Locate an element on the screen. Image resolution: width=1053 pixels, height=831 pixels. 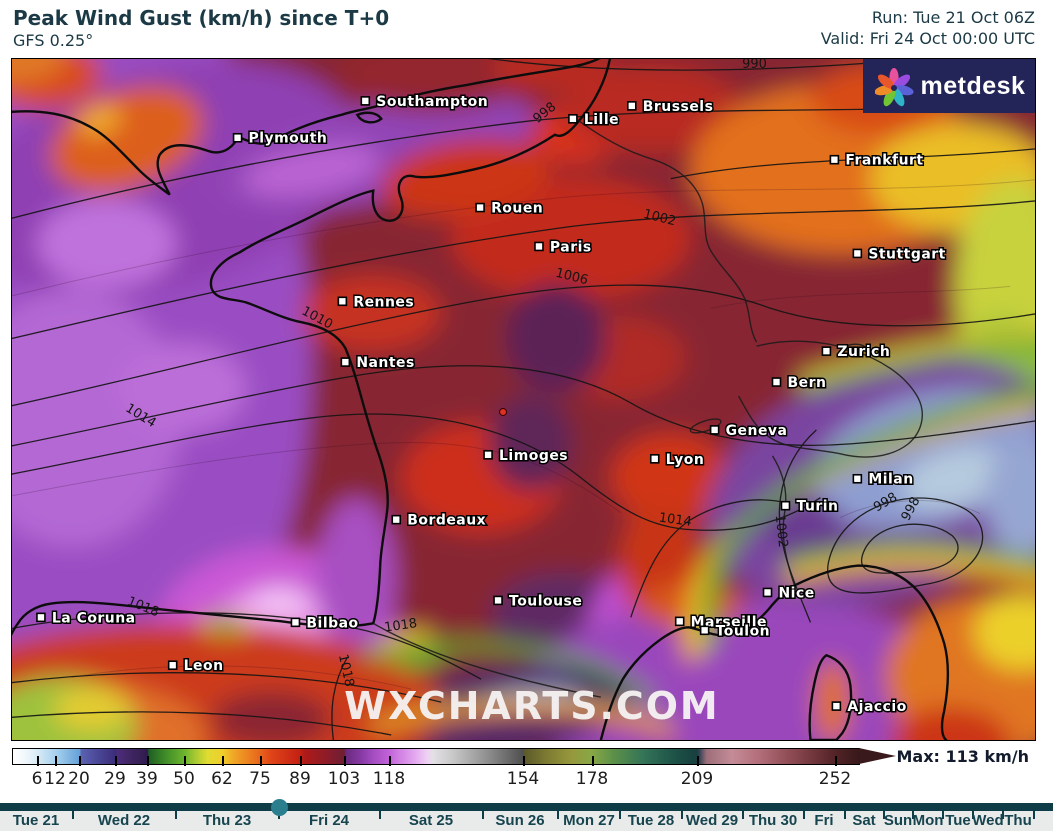
city-label: Paris is located at coordinates (563, 247).